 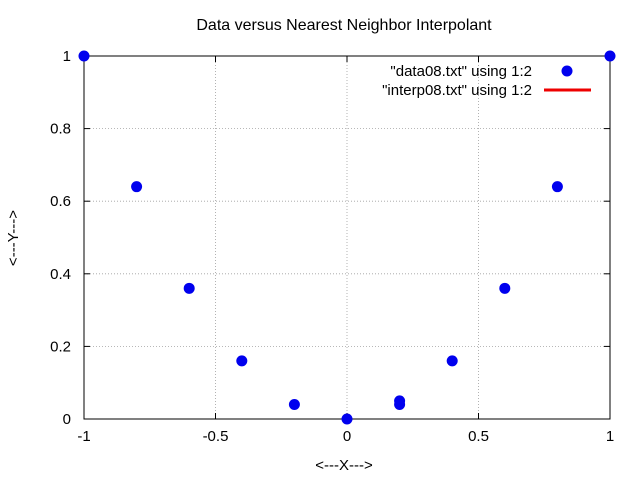 What do you see at coordinates (60, 129) in the screenshot?
I see `y-tick-label: 0.8` at bounding box center [60, 129].